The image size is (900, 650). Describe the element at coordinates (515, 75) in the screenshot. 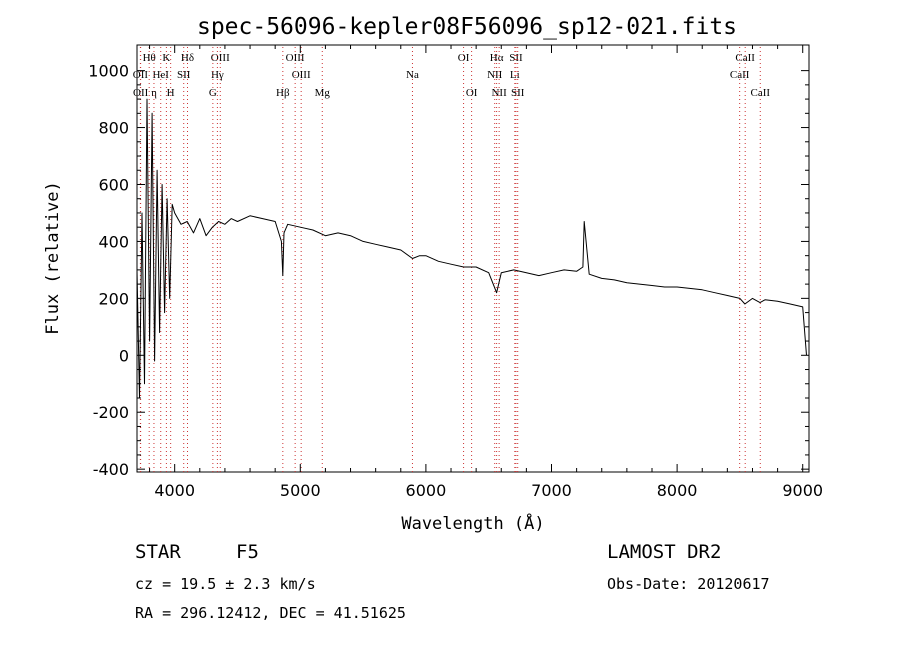

I see `line-marker-label-16: Li` at that location.